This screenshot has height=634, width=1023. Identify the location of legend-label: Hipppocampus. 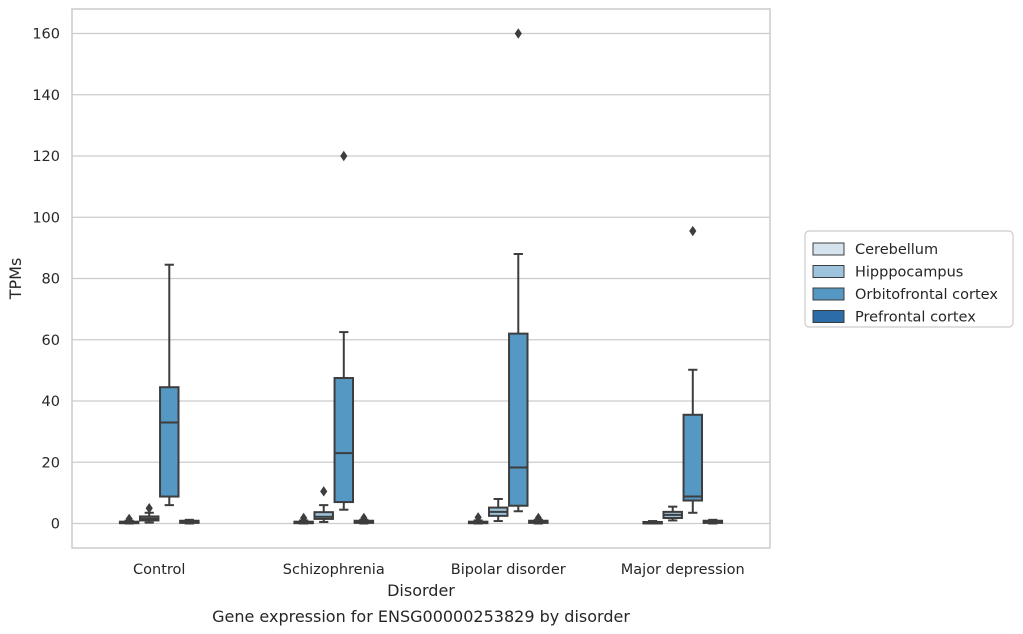
(909, 273).